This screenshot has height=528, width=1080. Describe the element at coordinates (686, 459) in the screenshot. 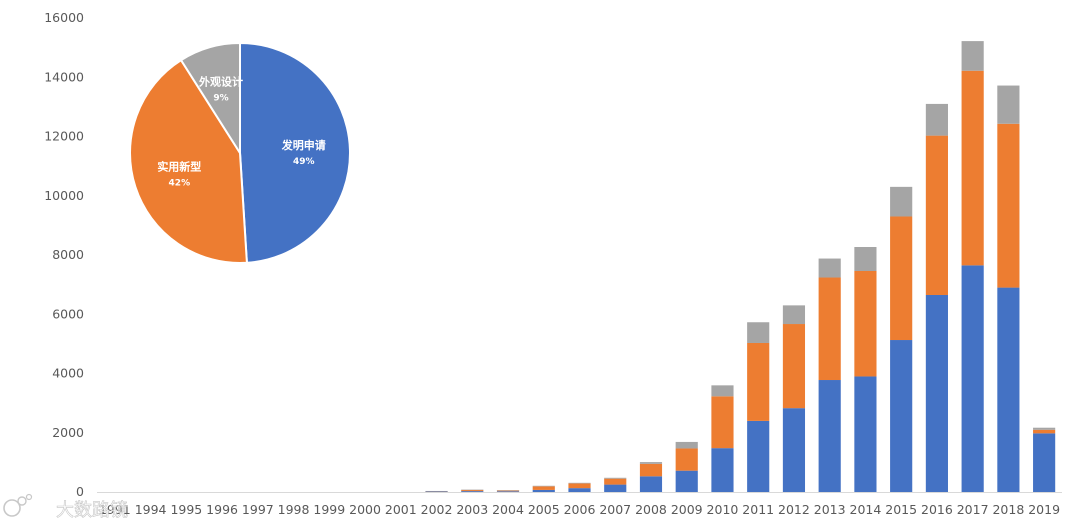

I see `bar-2009-实用新型` at that location.